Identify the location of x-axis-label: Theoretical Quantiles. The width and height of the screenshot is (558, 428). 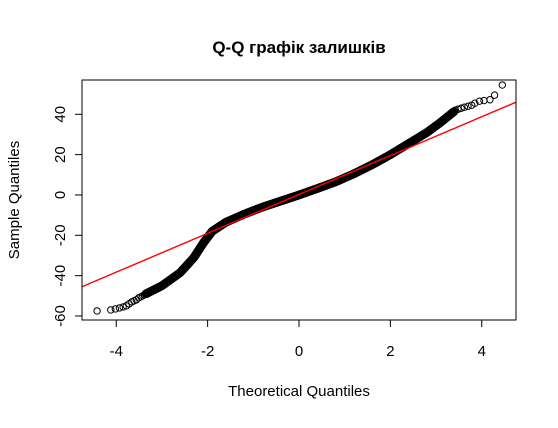
(299, 391).